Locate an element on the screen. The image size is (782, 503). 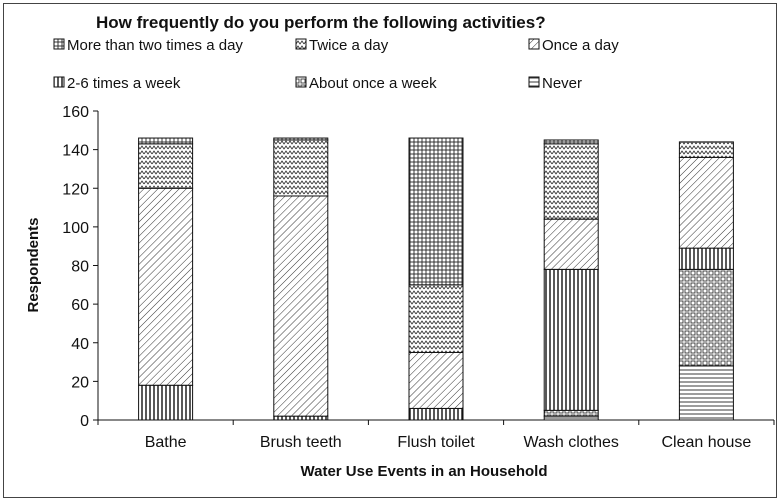
legend-item-2-6-times-a-week: 2-6 times a week is located at coordinates (117, 83).